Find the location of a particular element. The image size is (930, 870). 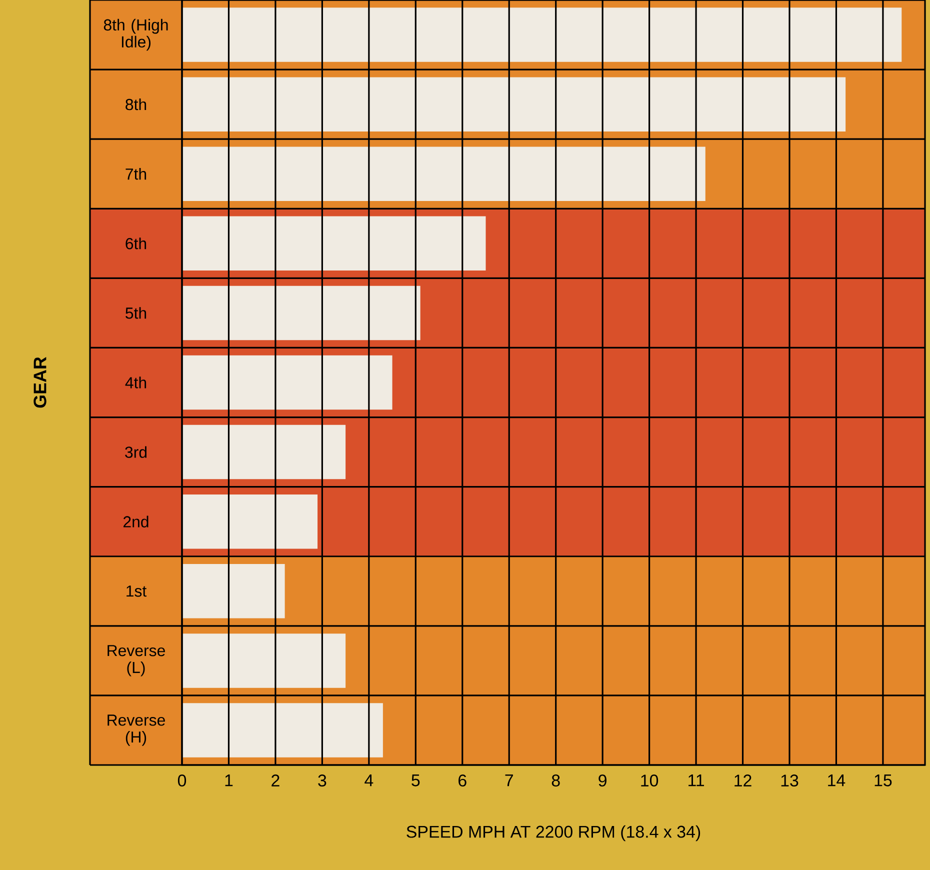

x-tick-label: 10 is located at coordinates (649, 780).